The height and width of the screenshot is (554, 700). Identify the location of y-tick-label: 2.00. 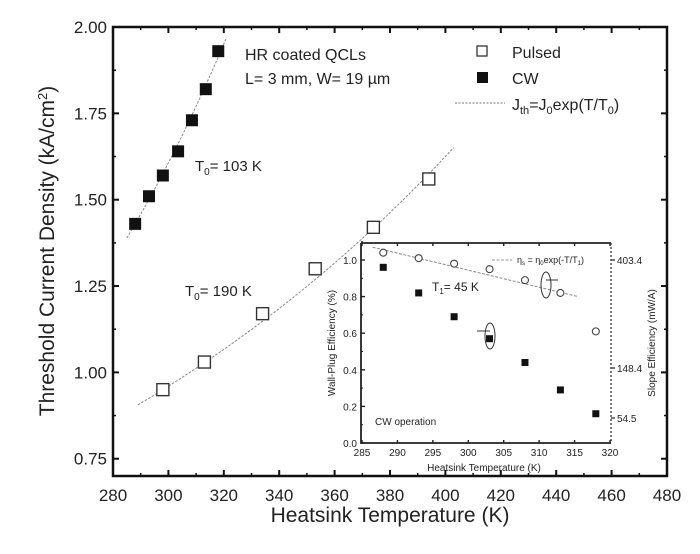
(90, 27).